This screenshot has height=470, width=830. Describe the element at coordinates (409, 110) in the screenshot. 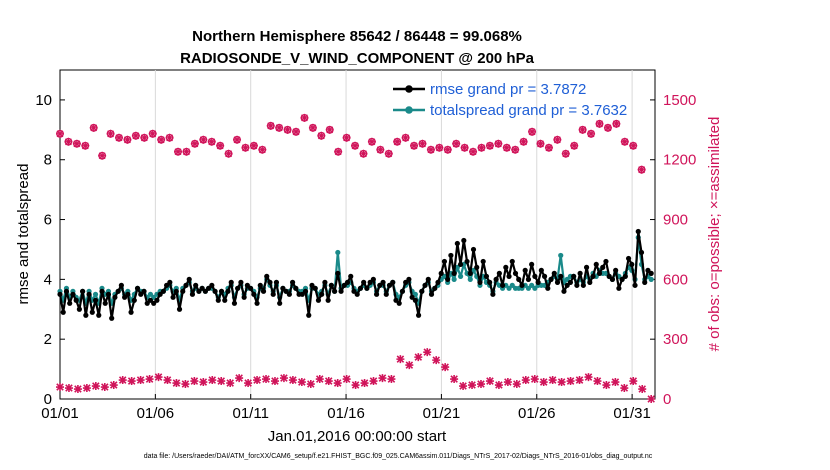

I see `legend-spread-marker` at that location.